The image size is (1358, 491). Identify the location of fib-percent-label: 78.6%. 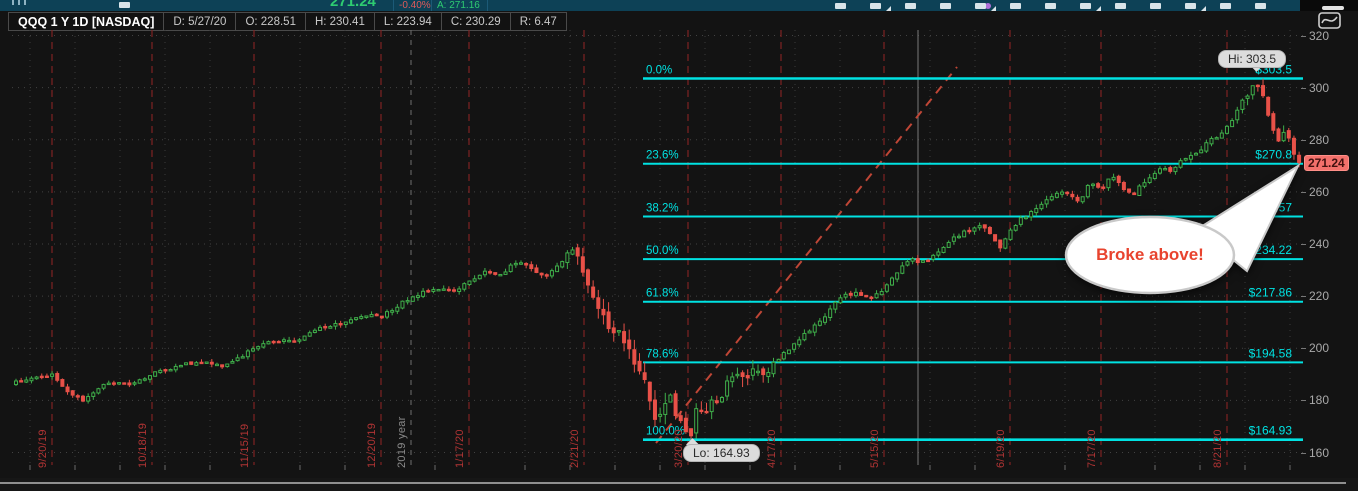
(662, 354).